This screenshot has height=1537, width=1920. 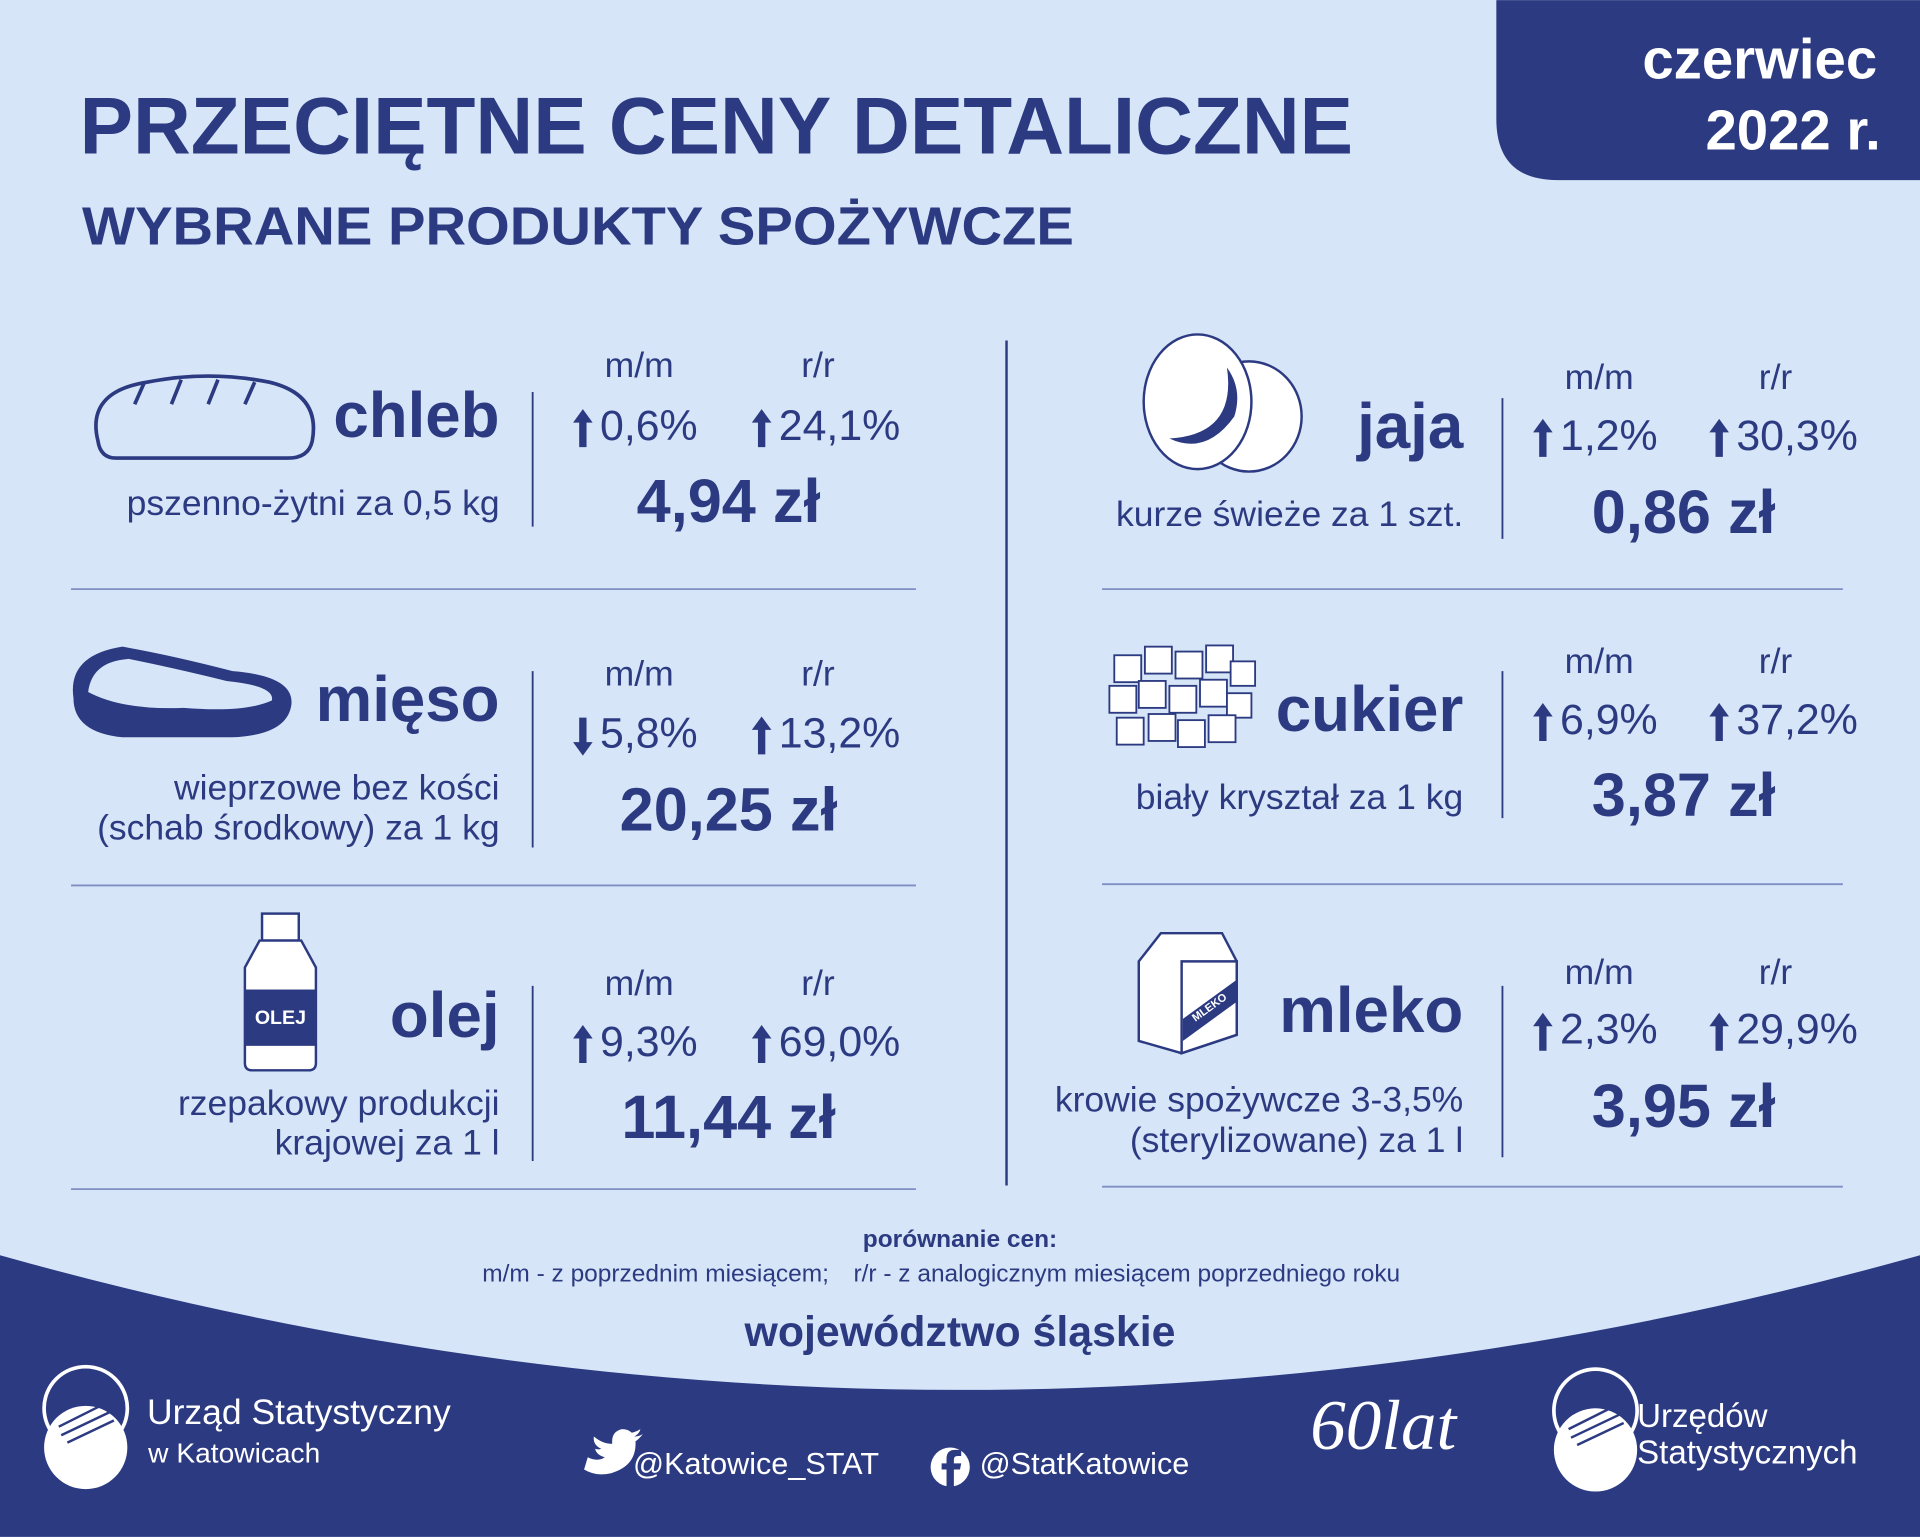 I want to click on change-value: 37,2%, so click(x=1796, y=720).